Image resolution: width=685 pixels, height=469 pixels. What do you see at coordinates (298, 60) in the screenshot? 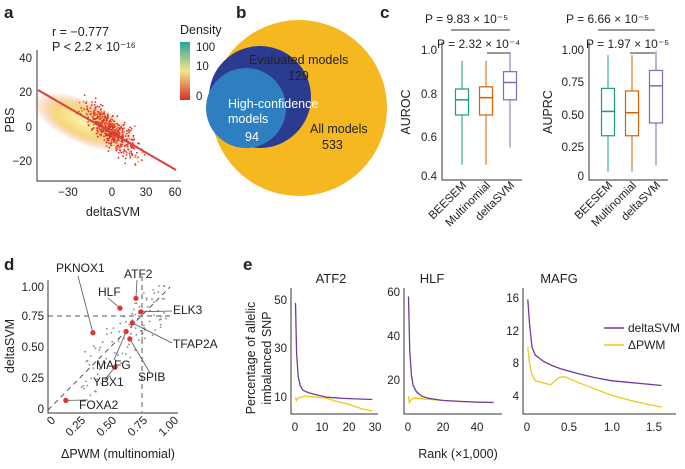
I see `evaluated-models-label: Evaluated models` at bounding box center [298, 60].